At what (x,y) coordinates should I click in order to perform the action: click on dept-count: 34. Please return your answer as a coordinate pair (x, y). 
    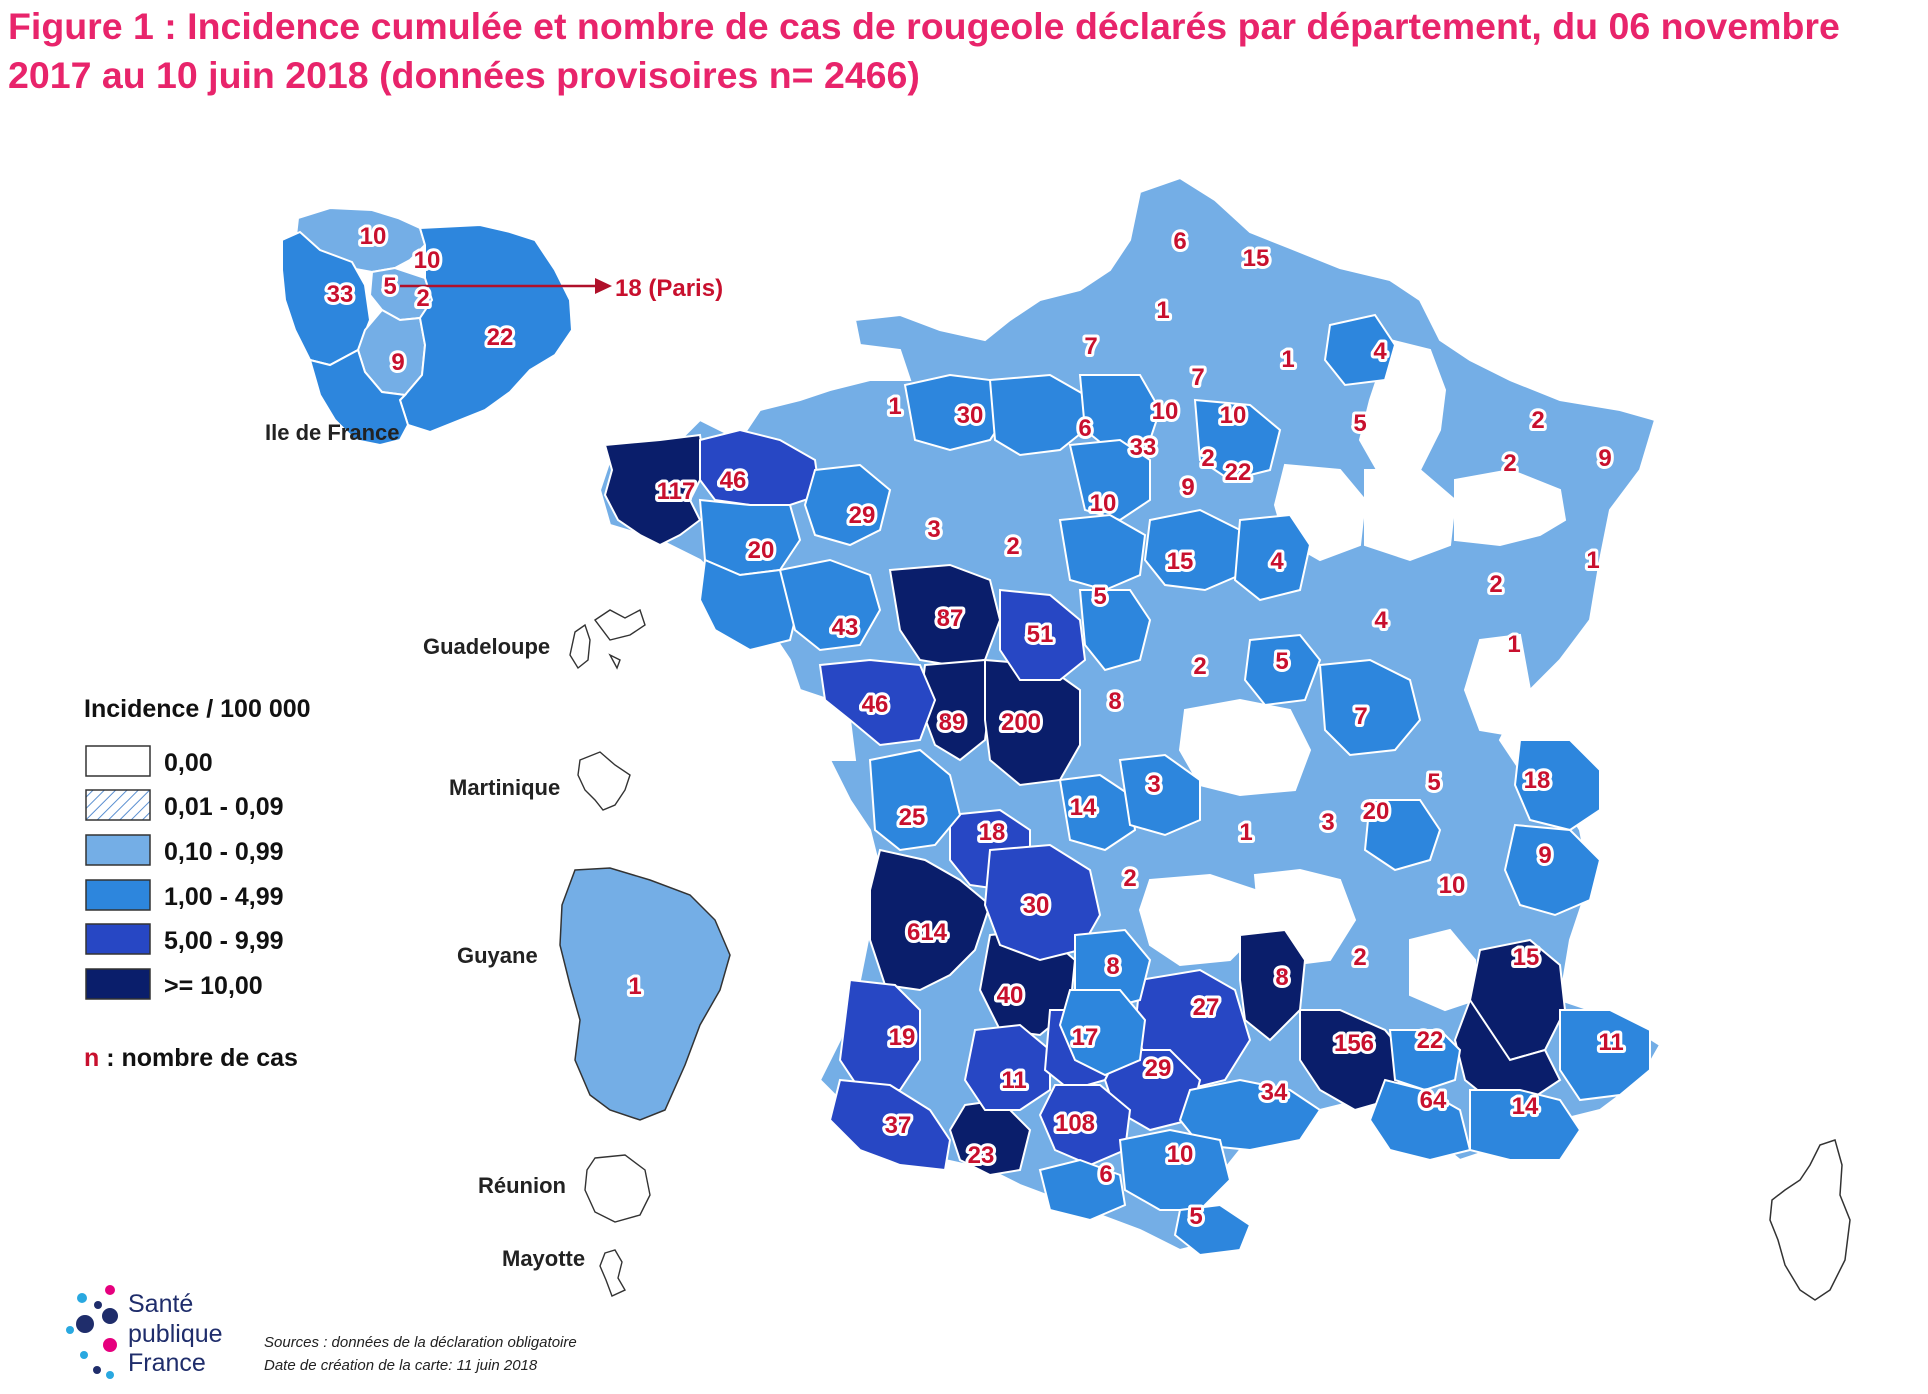
    Looking at the image, I should click on (1274, 1092).